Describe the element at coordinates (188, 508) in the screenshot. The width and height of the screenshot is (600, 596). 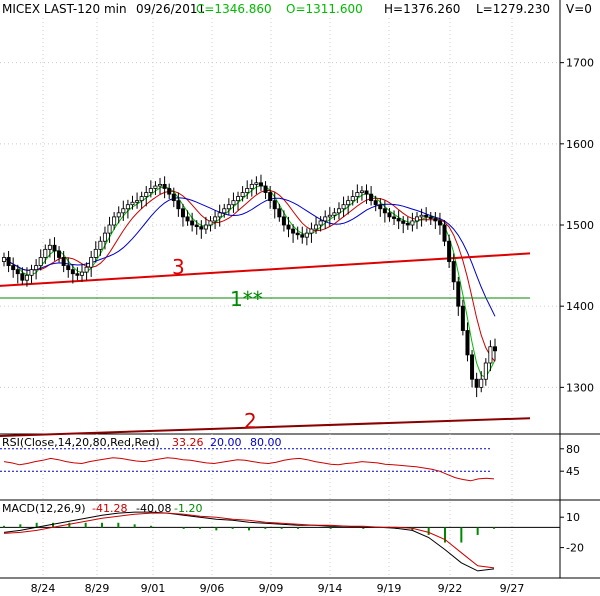
I see `macd-hist-value: -1.20` at that location.